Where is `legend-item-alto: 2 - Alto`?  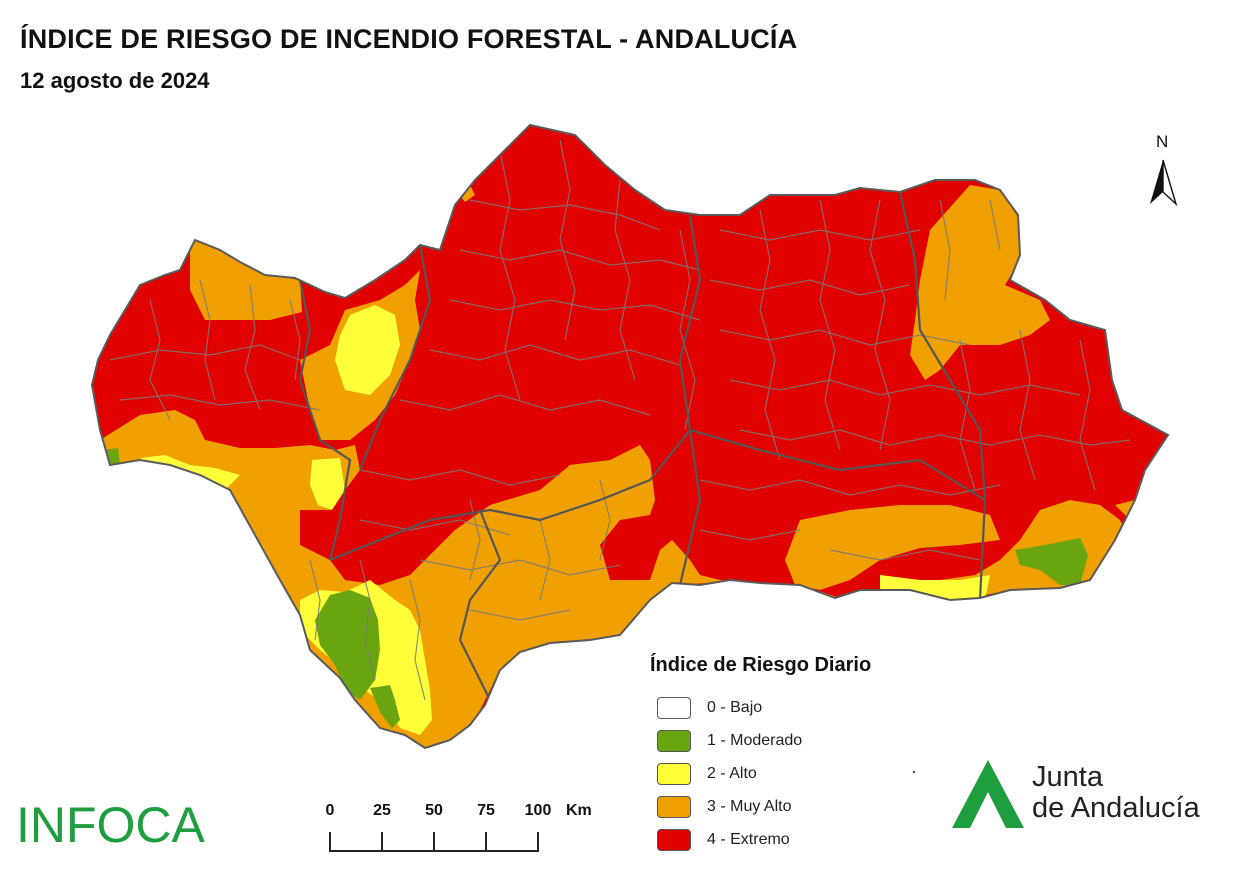 legend-item-alto: 2 - Alto is located at coordinates (760, 773).